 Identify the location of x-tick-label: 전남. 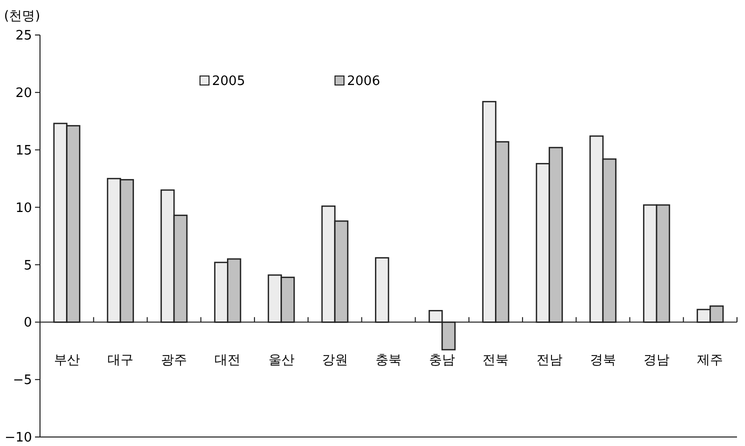
(549, 360).